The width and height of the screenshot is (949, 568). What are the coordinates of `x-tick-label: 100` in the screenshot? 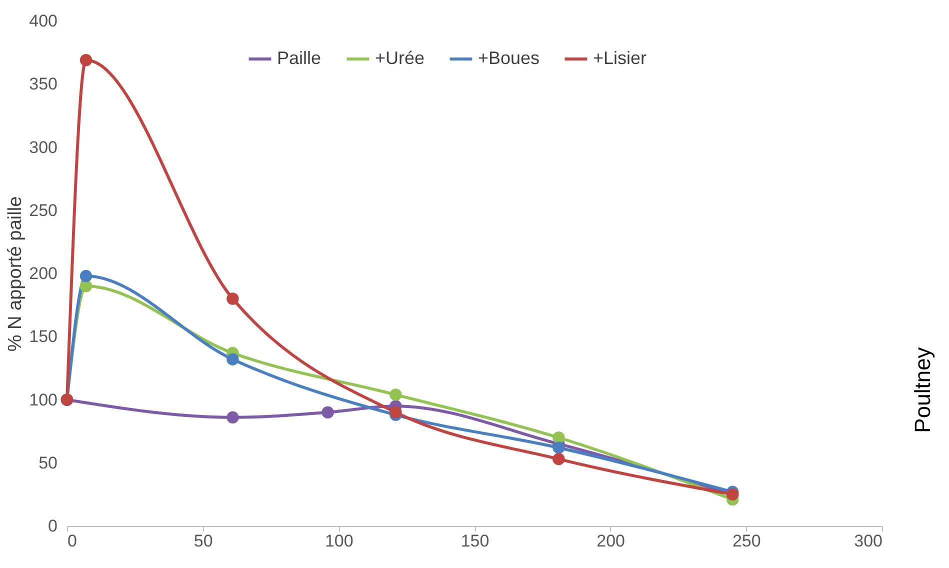 It's located at (339, 541).